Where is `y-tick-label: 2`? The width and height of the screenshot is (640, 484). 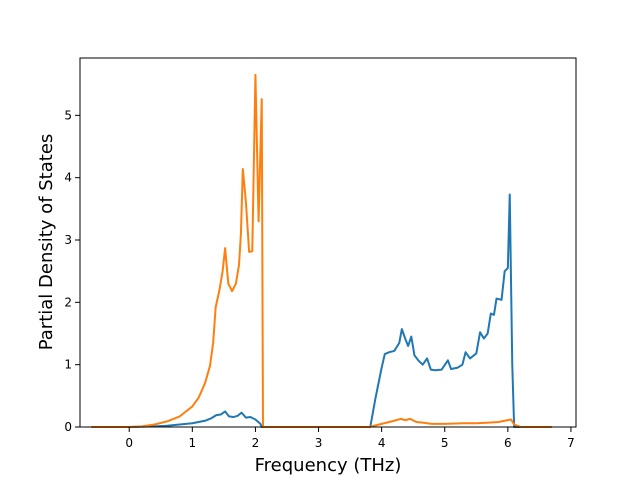 y-tick-label: 2 is located at coordinates (68, 302).